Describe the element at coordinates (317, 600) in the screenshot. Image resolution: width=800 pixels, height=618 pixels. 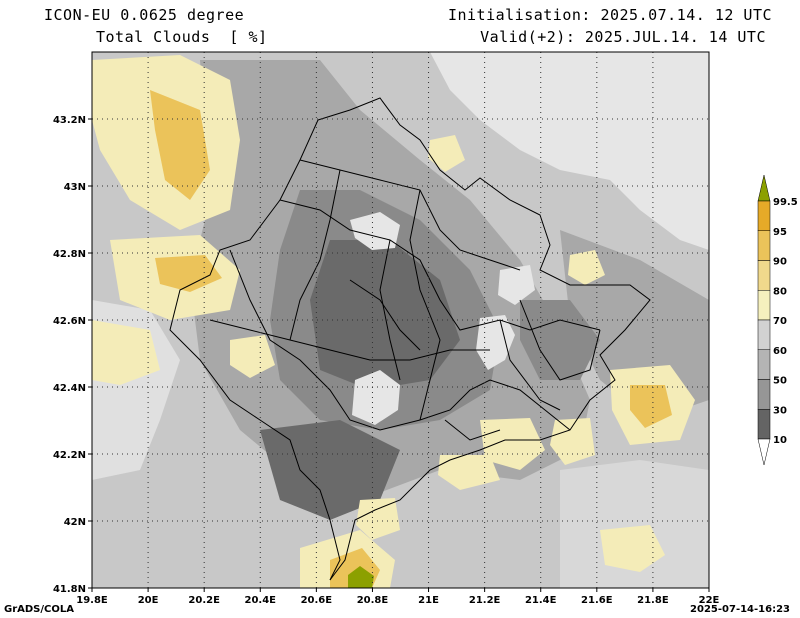
I see `lon-tick-label: 20.6E` at that location.